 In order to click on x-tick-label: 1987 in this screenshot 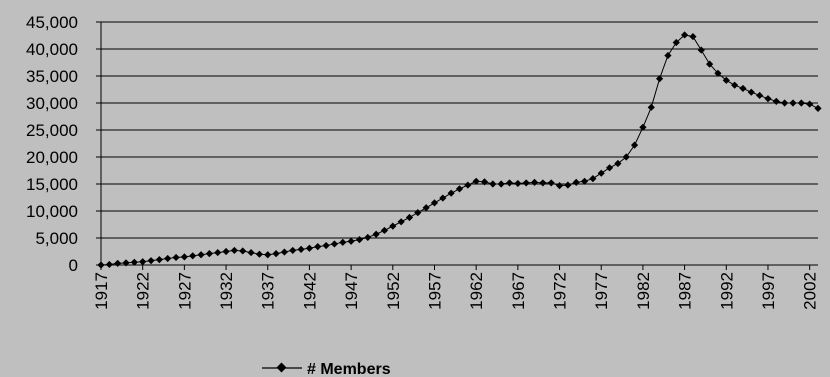, I will do `click(685, 291)`.